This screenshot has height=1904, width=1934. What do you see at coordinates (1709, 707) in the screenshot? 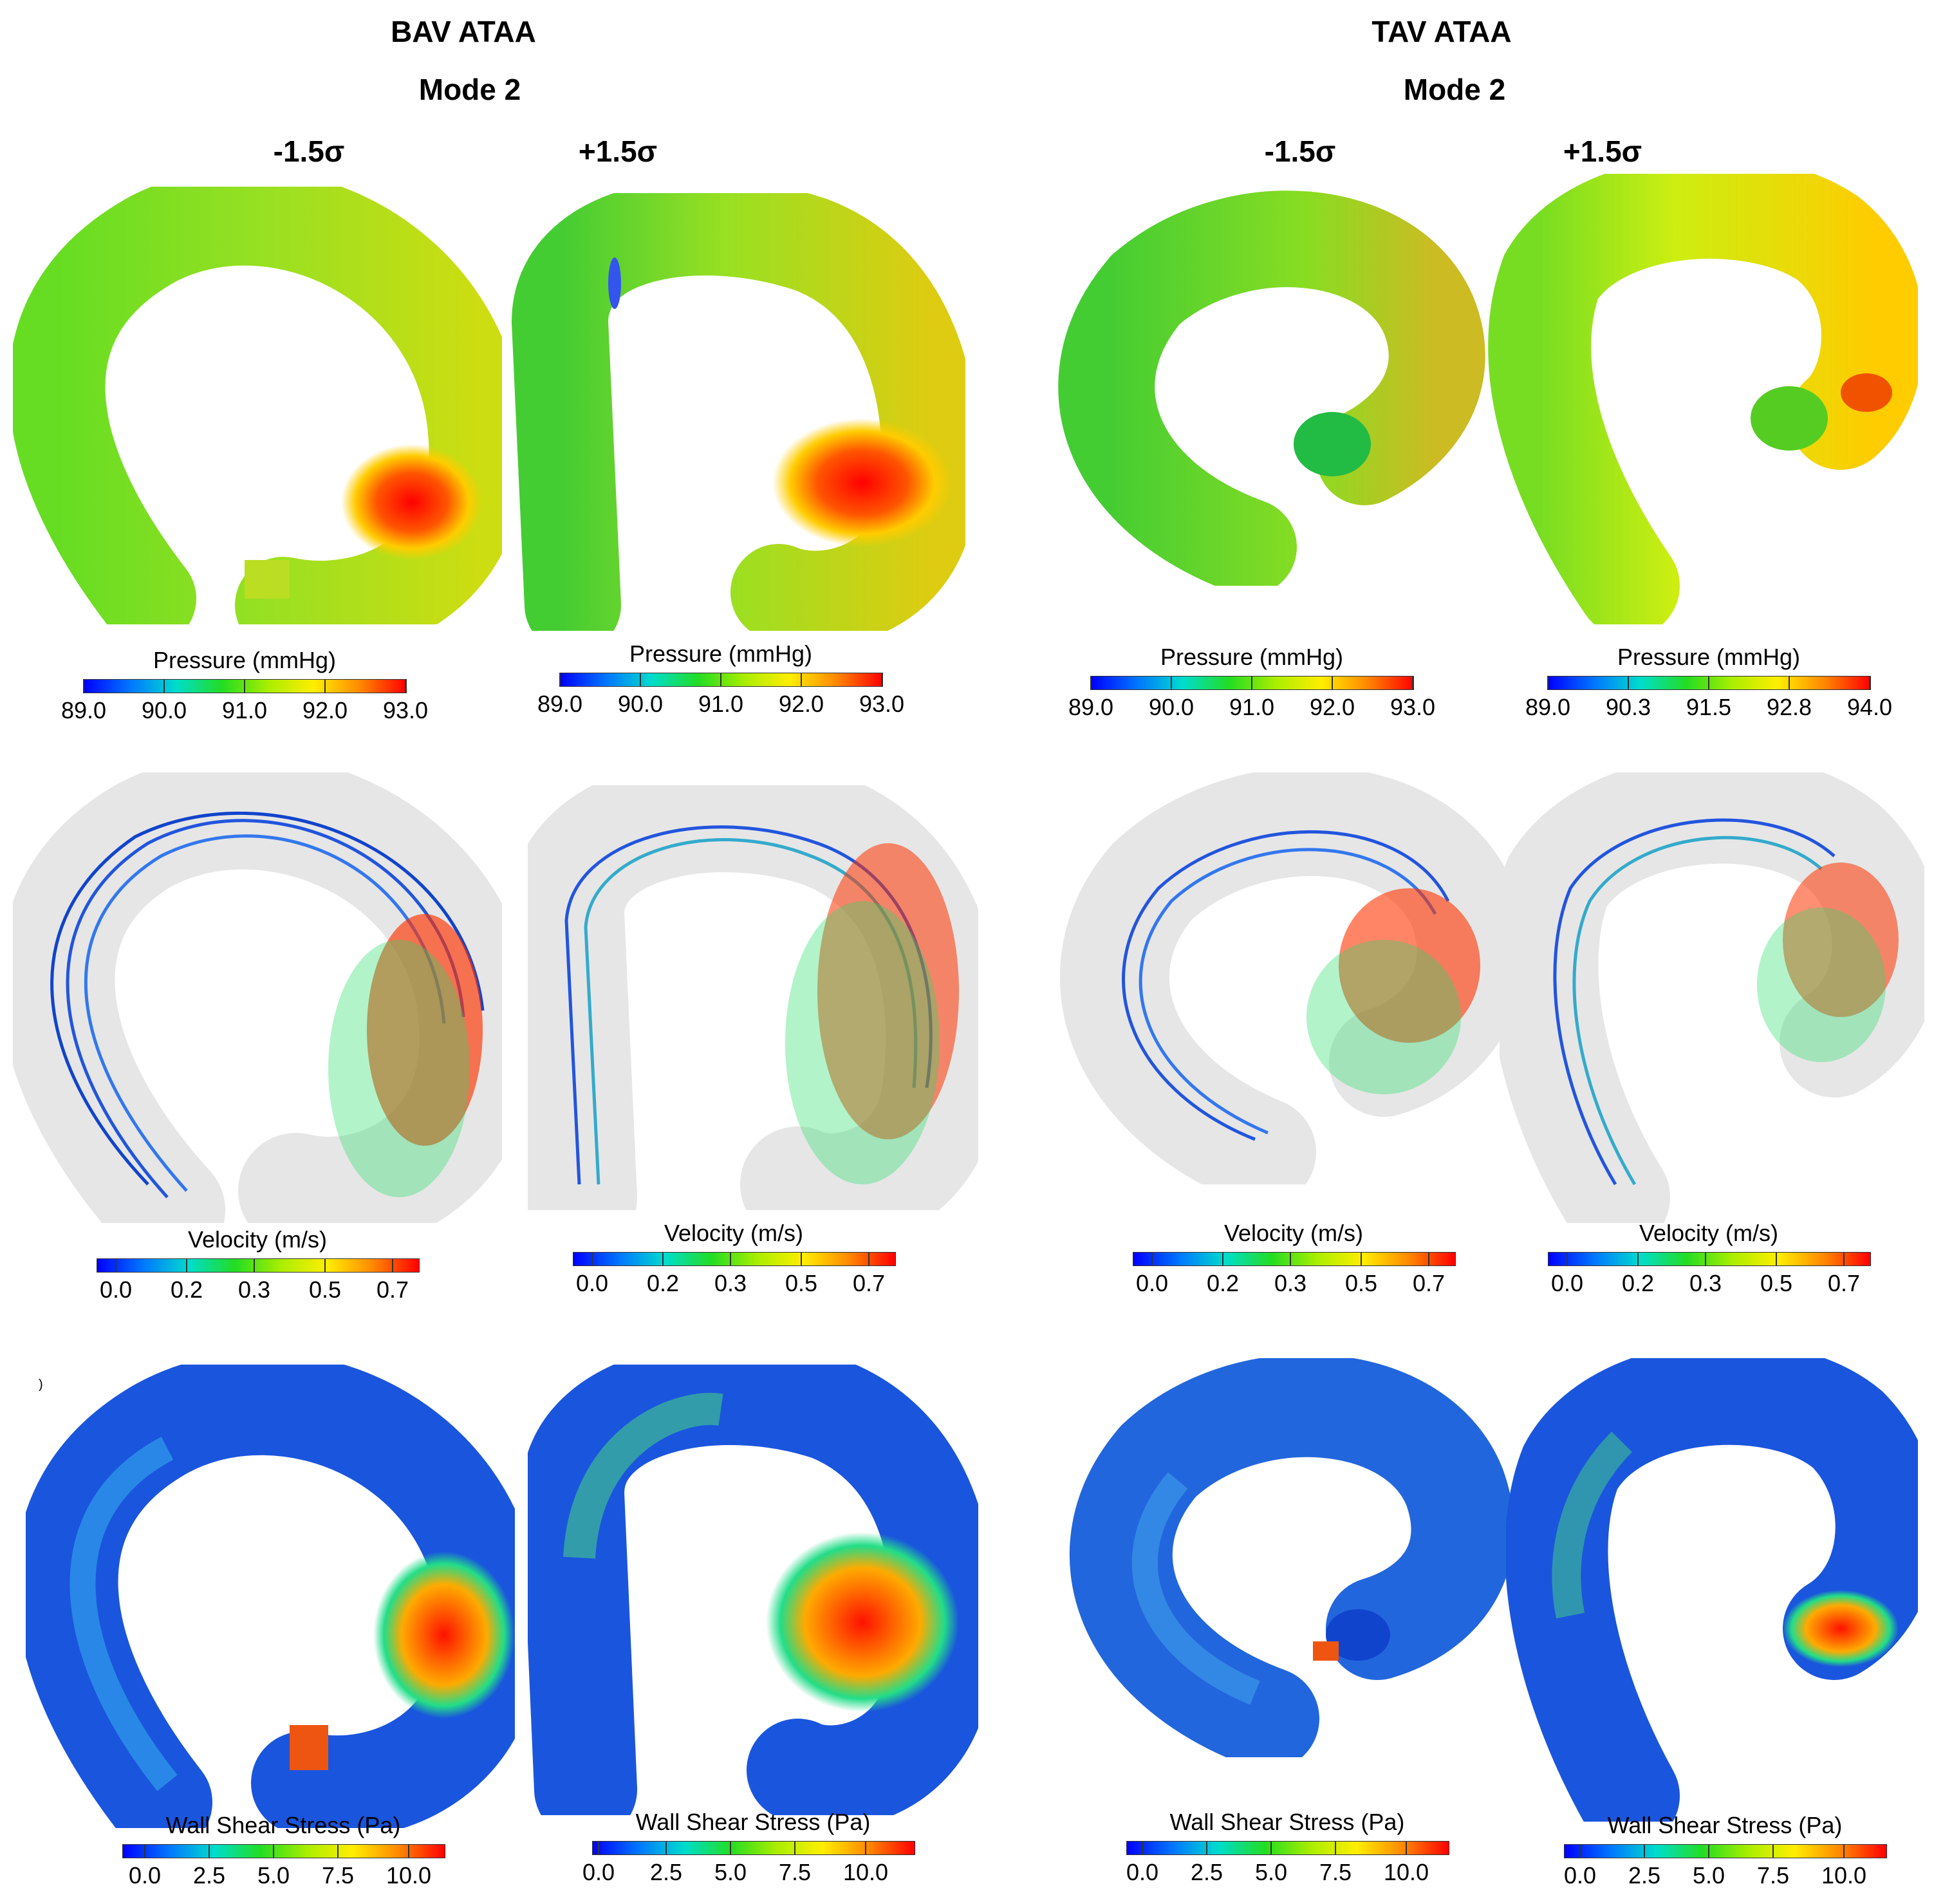
I see `colorbar-tick: 91.5` at bounding box center [1709, 707].